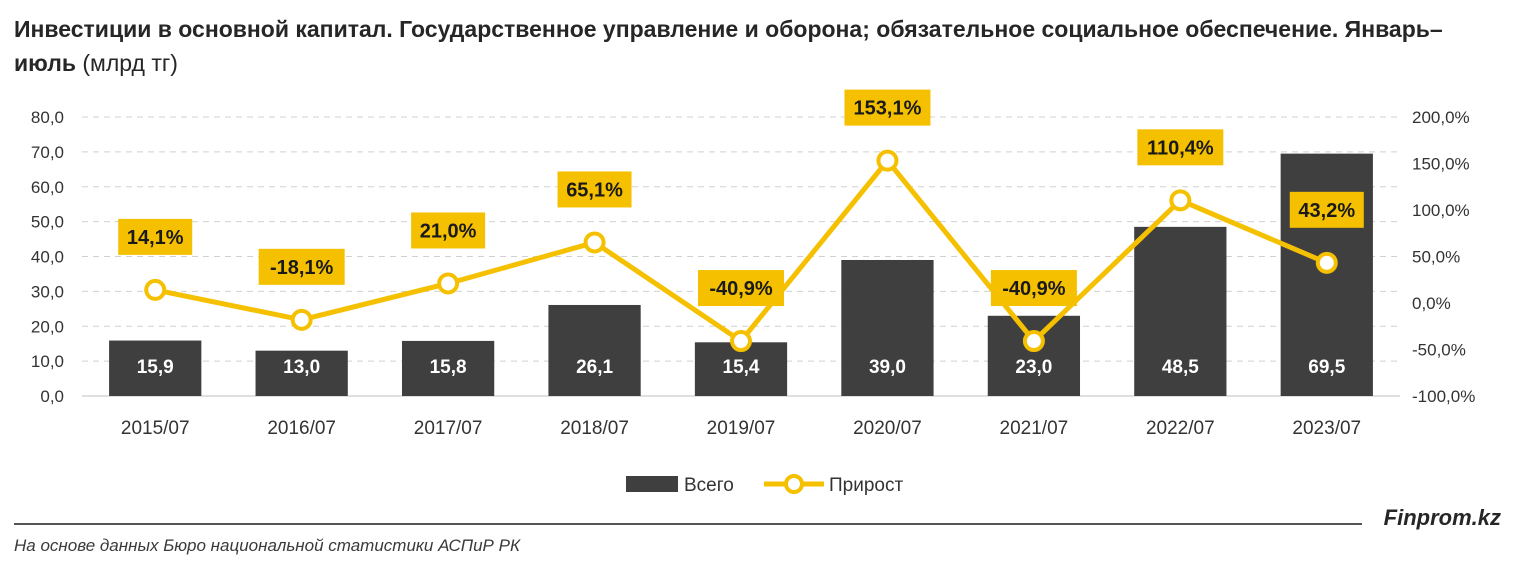 This screenshot has width=1515, height=568. What do you see at coordinates (794, 484) in the screenshot?
I see `legend-line-marker` at bounding box center [794, 484].